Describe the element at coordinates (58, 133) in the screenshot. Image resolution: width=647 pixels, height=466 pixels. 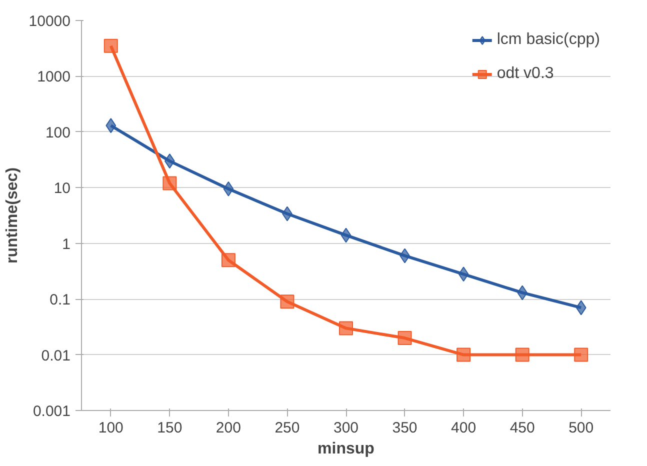
I see `y-tick-label: 100` at that location.